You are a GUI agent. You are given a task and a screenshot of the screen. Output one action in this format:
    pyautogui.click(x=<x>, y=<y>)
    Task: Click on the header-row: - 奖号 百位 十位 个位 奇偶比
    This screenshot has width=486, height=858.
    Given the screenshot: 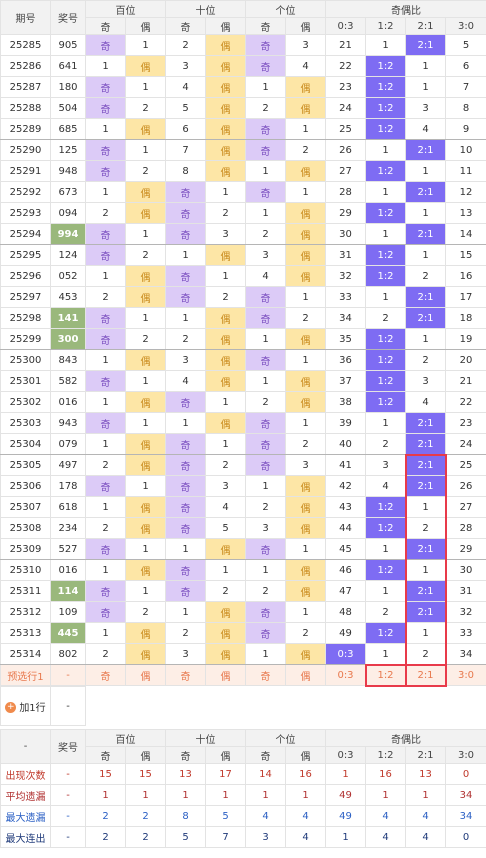 What is the action you would take?
    pyautogui.click(x=243, y=746)
    